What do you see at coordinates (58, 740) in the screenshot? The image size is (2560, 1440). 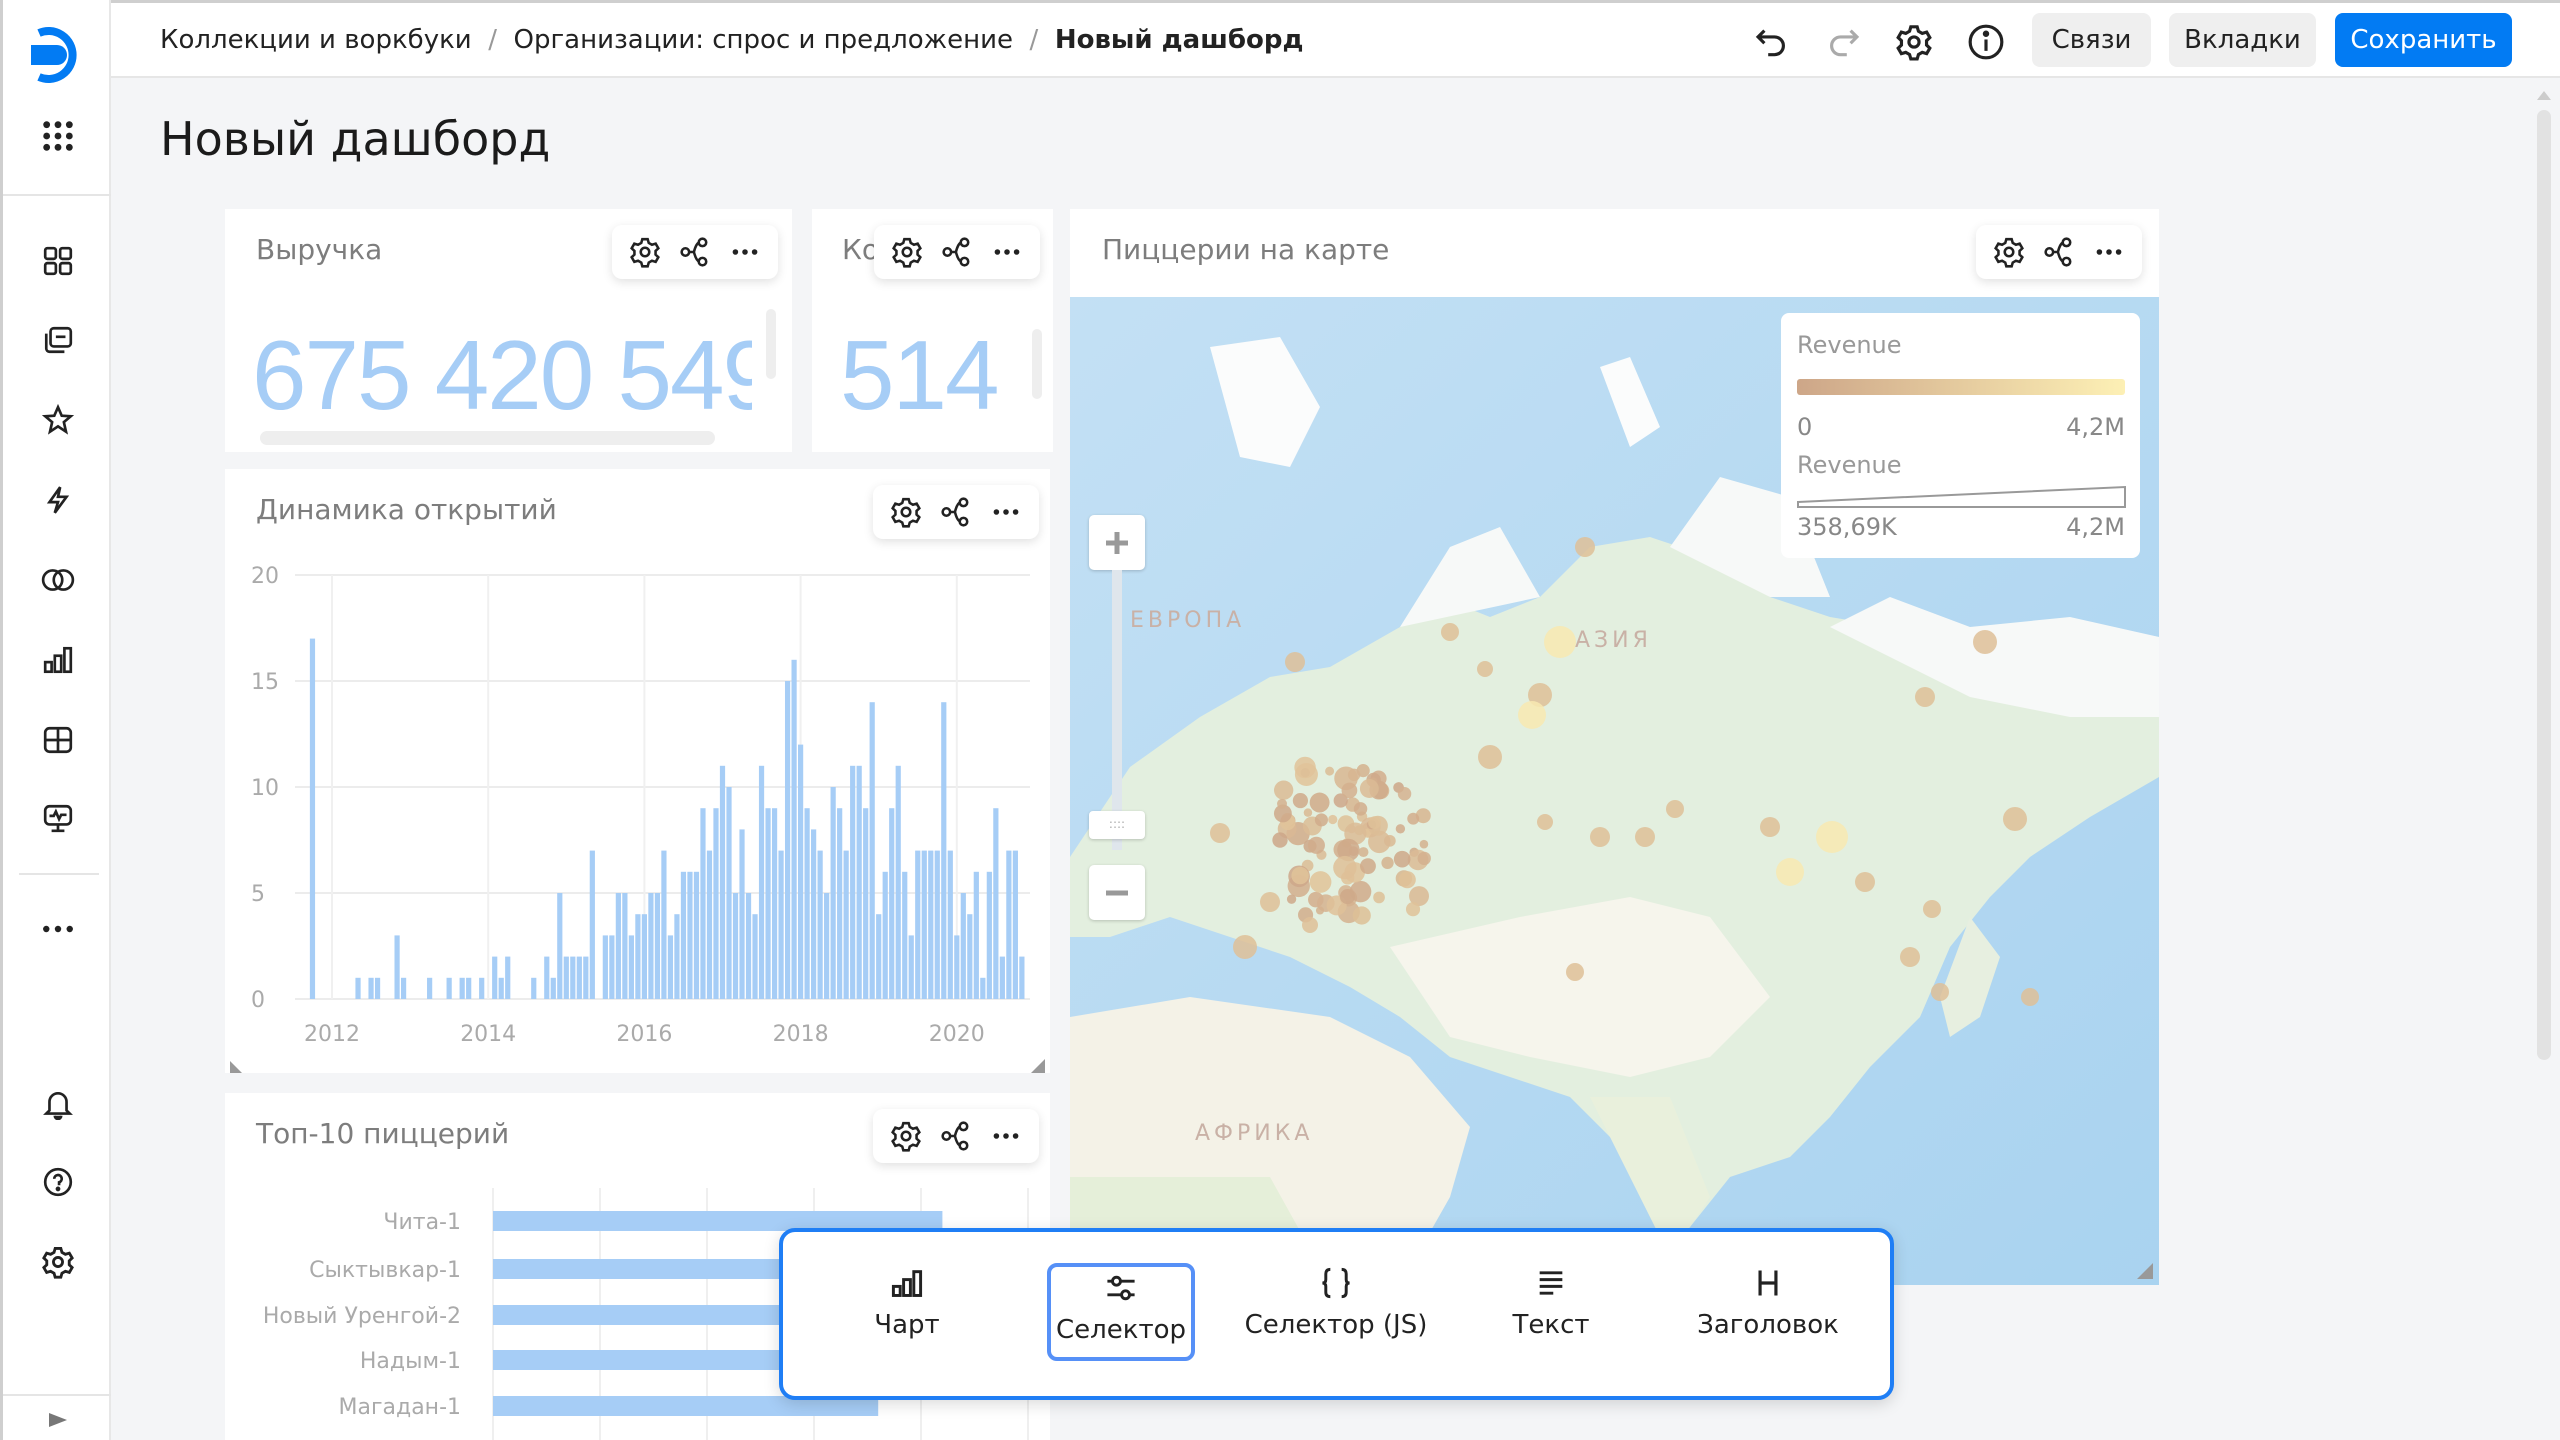 I see `dashboards-icon` at bounding box center [58, 740].